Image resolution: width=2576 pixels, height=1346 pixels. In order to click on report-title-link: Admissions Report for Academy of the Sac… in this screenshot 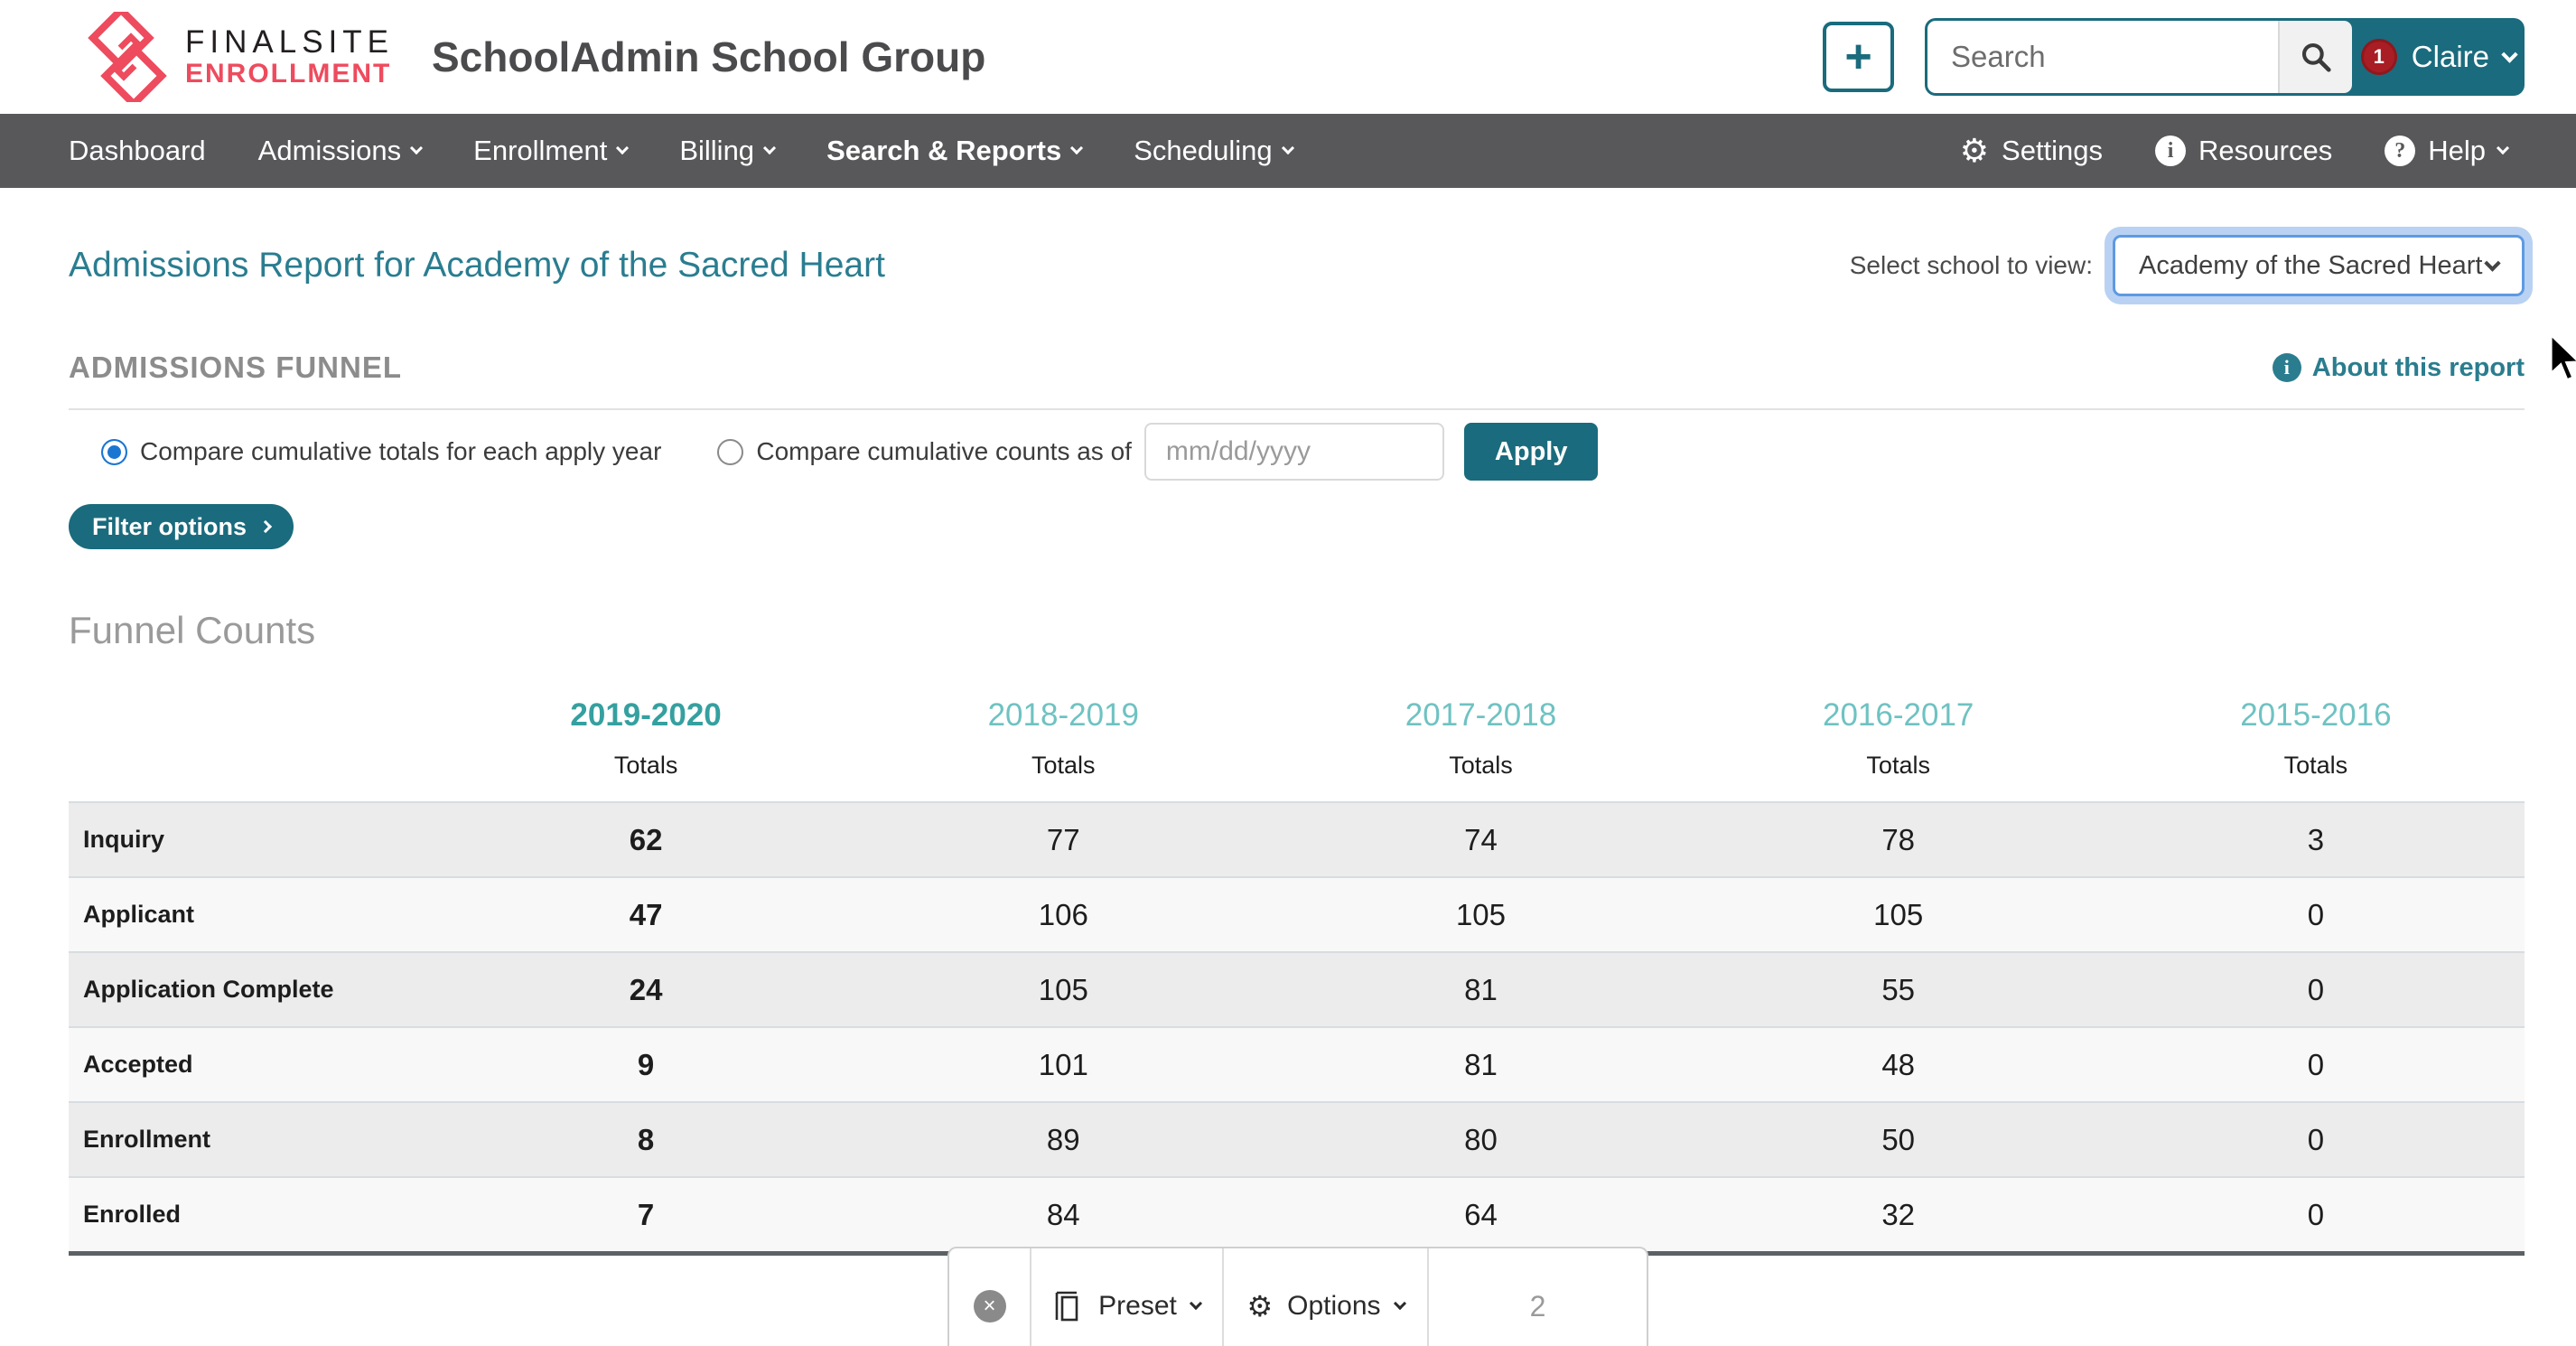, I will do `click(477, 265)`.